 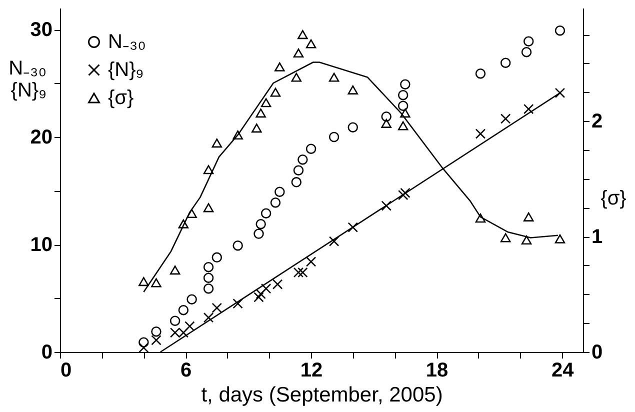 I want to click on y-axis-title: N₋₃₀ {N}₉, so click(x=27, y=80).